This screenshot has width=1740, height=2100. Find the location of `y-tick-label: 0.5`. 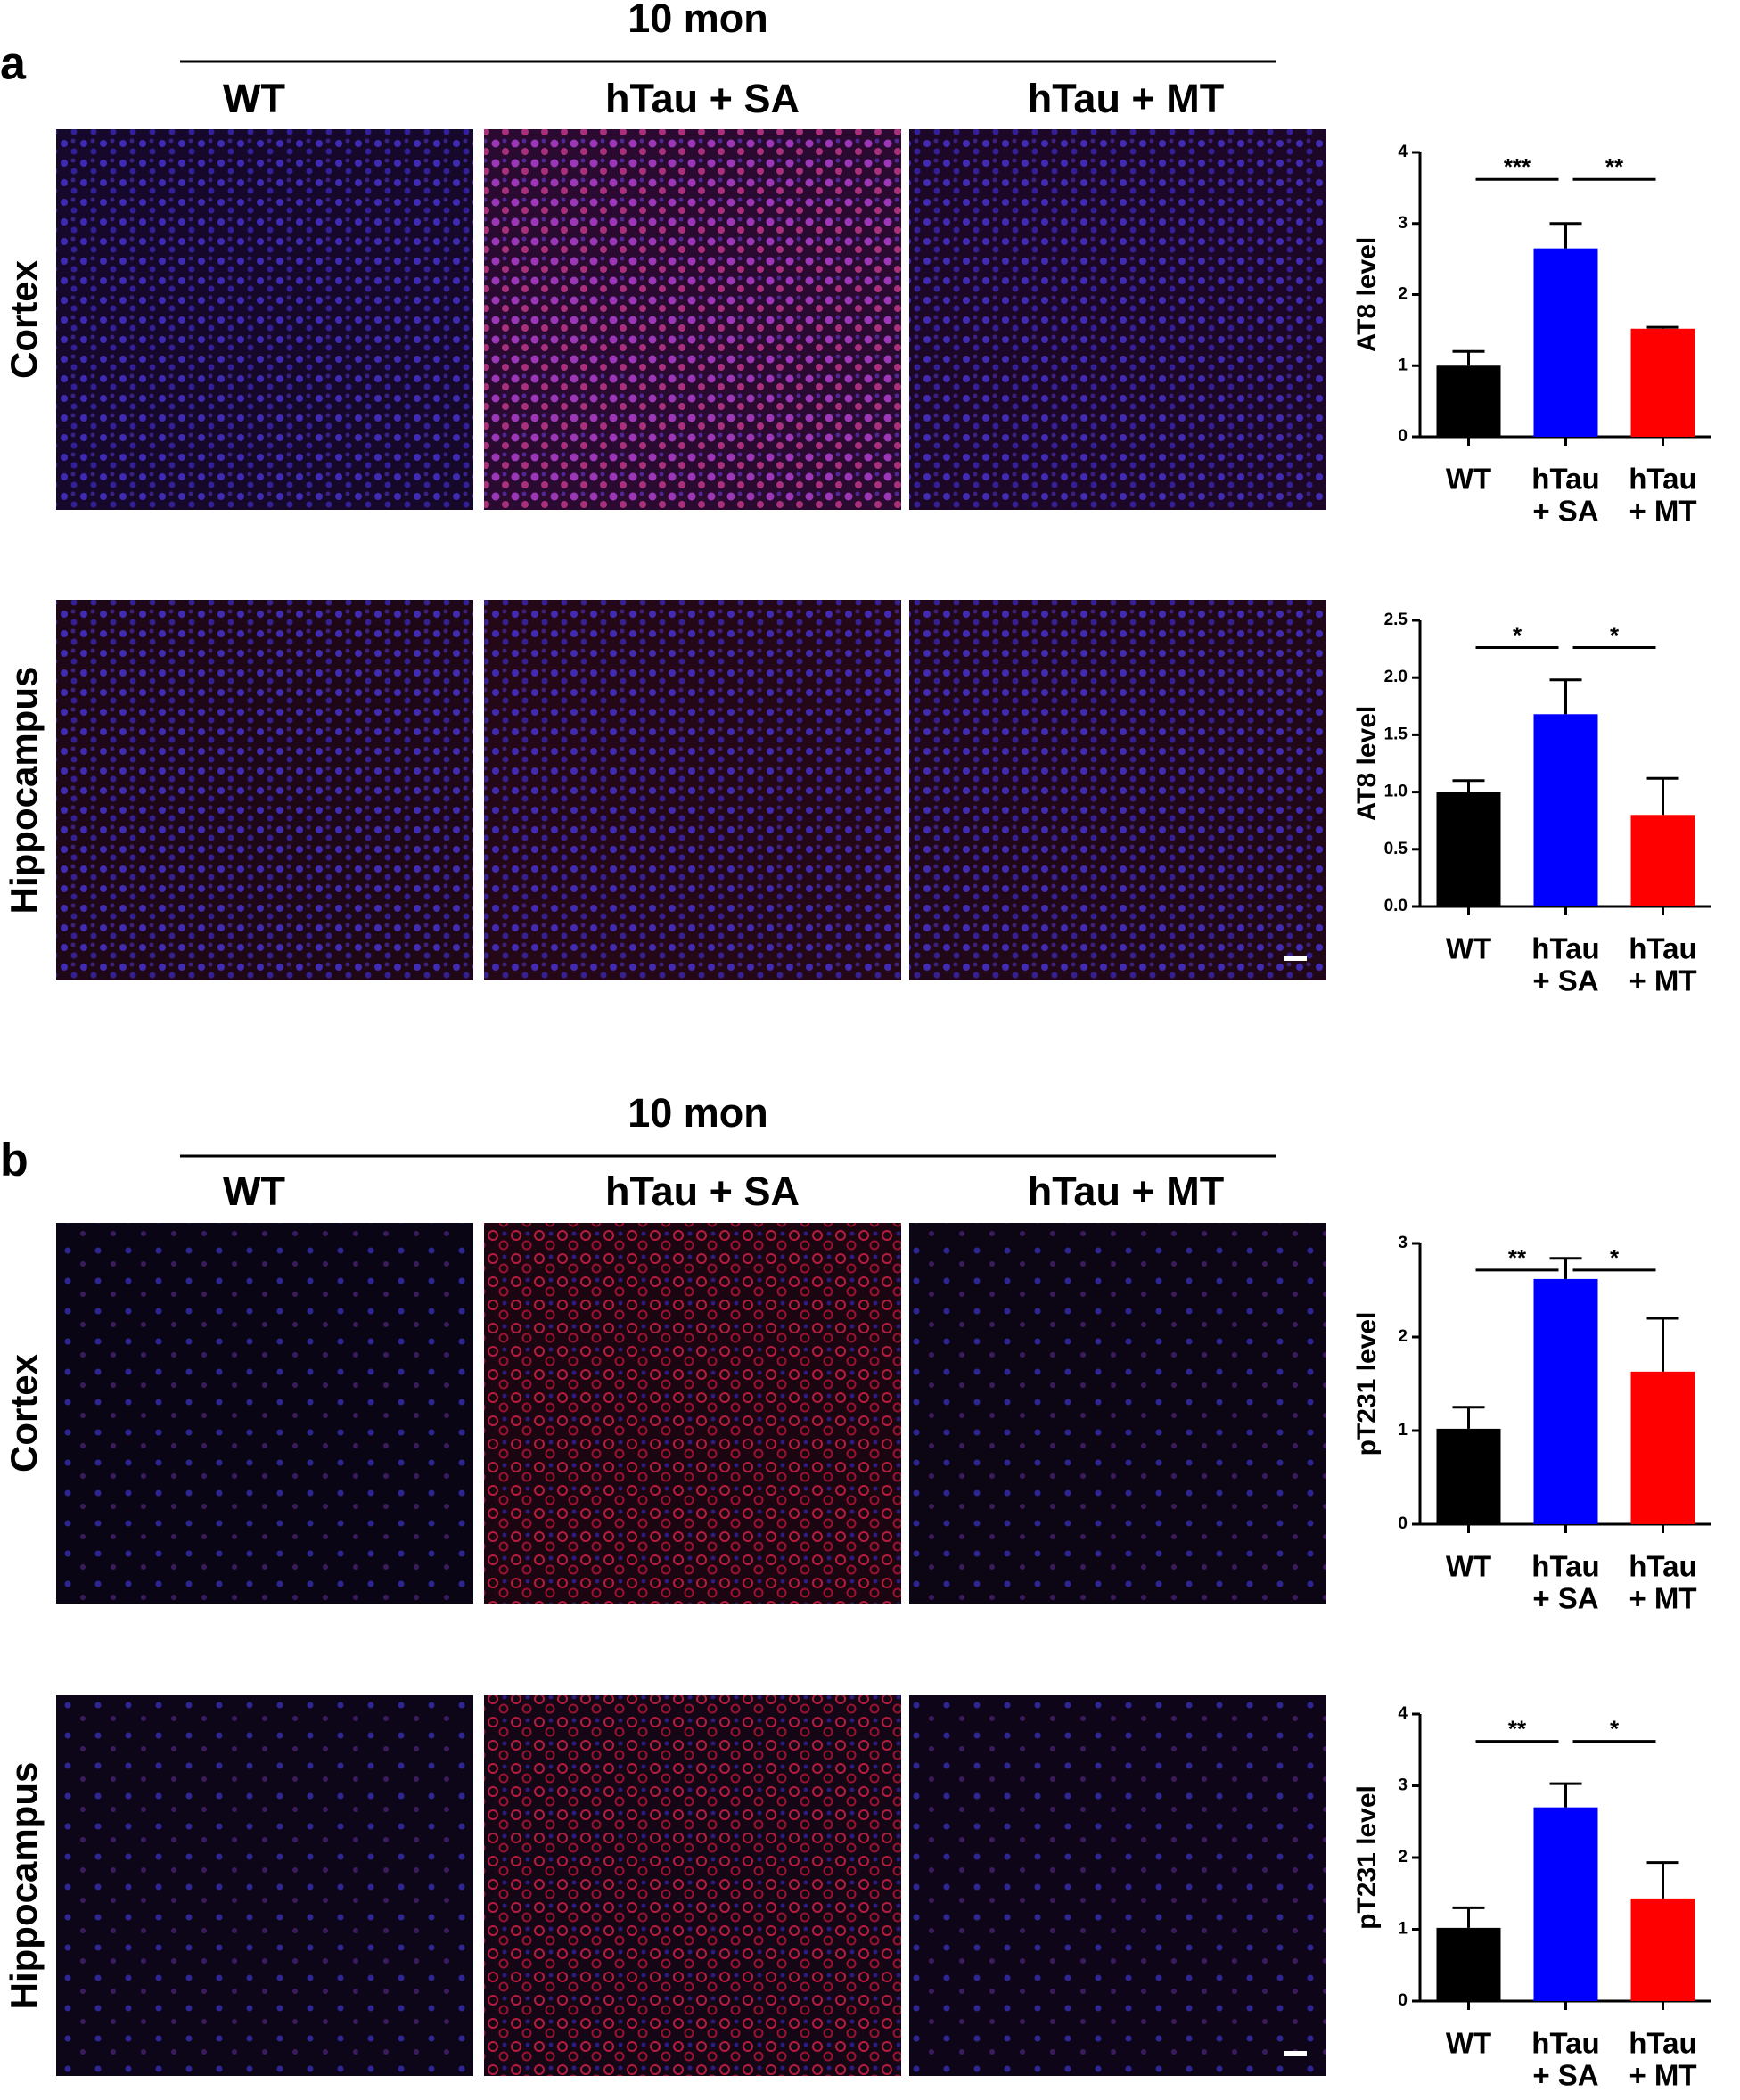

y-tick-label: 0.5 is located at coordinates (1396, 849).